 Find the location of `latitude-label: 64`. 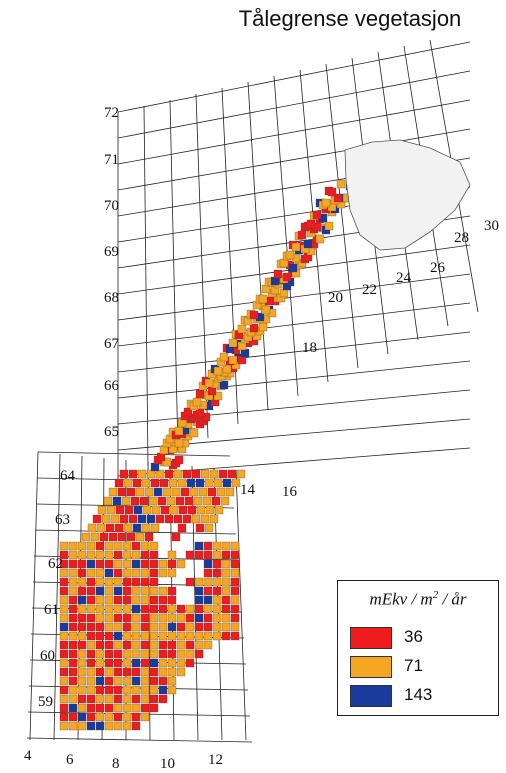

latitude-label: 64 is located at coordinates (67, 476).